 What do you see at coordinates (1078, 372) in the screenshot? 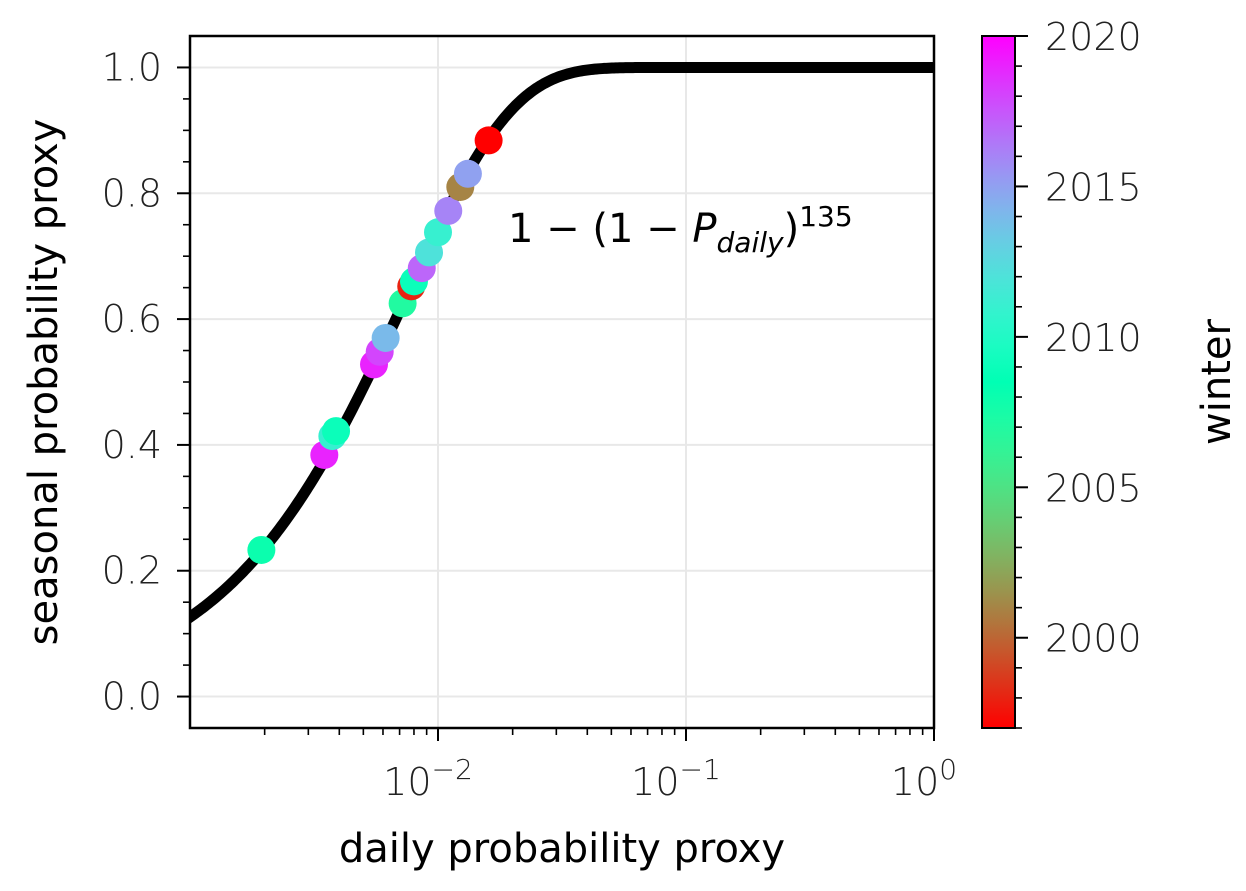
I see `colorbar-ticks: 2000 2005 2010 2015 2020` at bounding box center [1078, 372].